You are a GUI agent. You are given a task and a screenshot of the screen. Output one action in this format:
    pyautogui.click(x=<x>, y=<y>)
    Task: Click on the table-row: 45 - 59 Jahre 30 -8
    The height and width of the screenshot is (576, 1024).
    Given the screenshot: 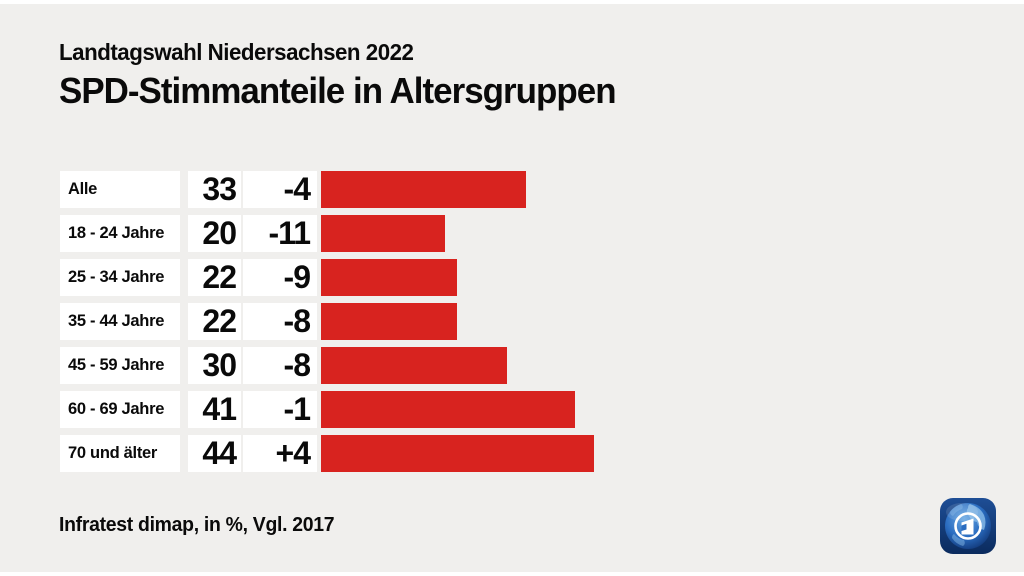 What is the action you would take?
    pyautogui.click(x=327, y=365)
    